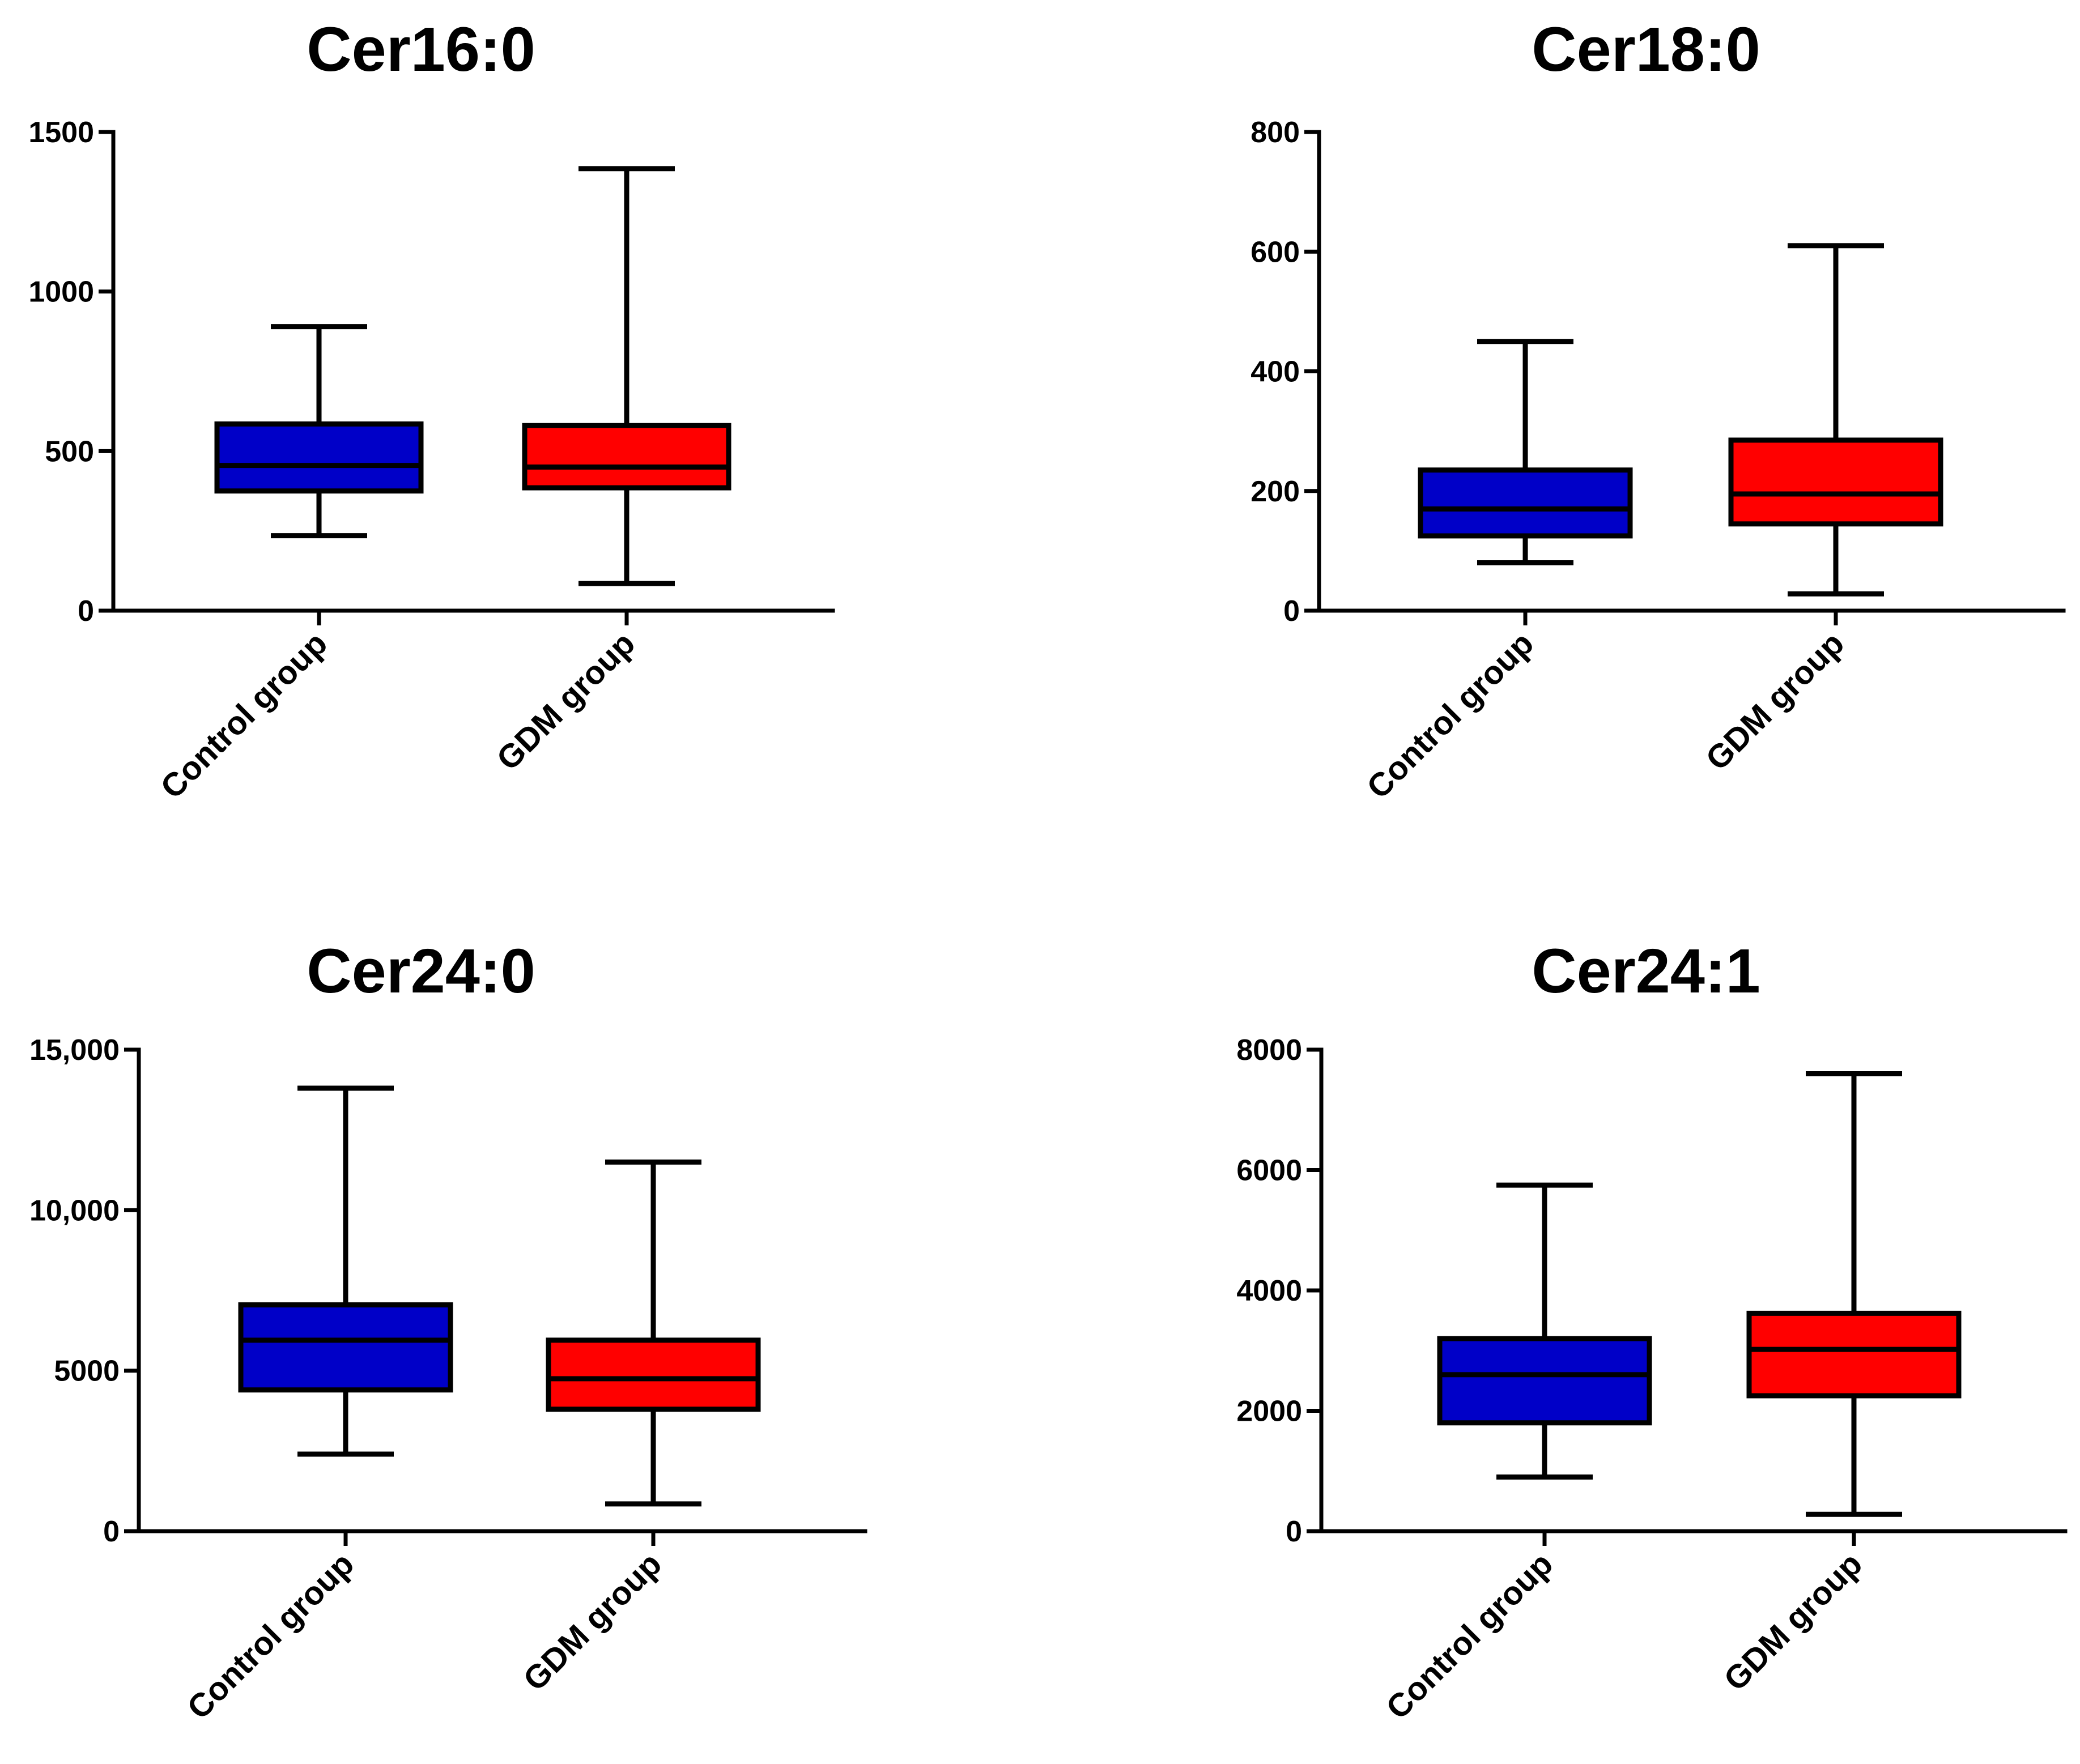  I want to click on chart-title: Cer24:0, so click(421, 971).